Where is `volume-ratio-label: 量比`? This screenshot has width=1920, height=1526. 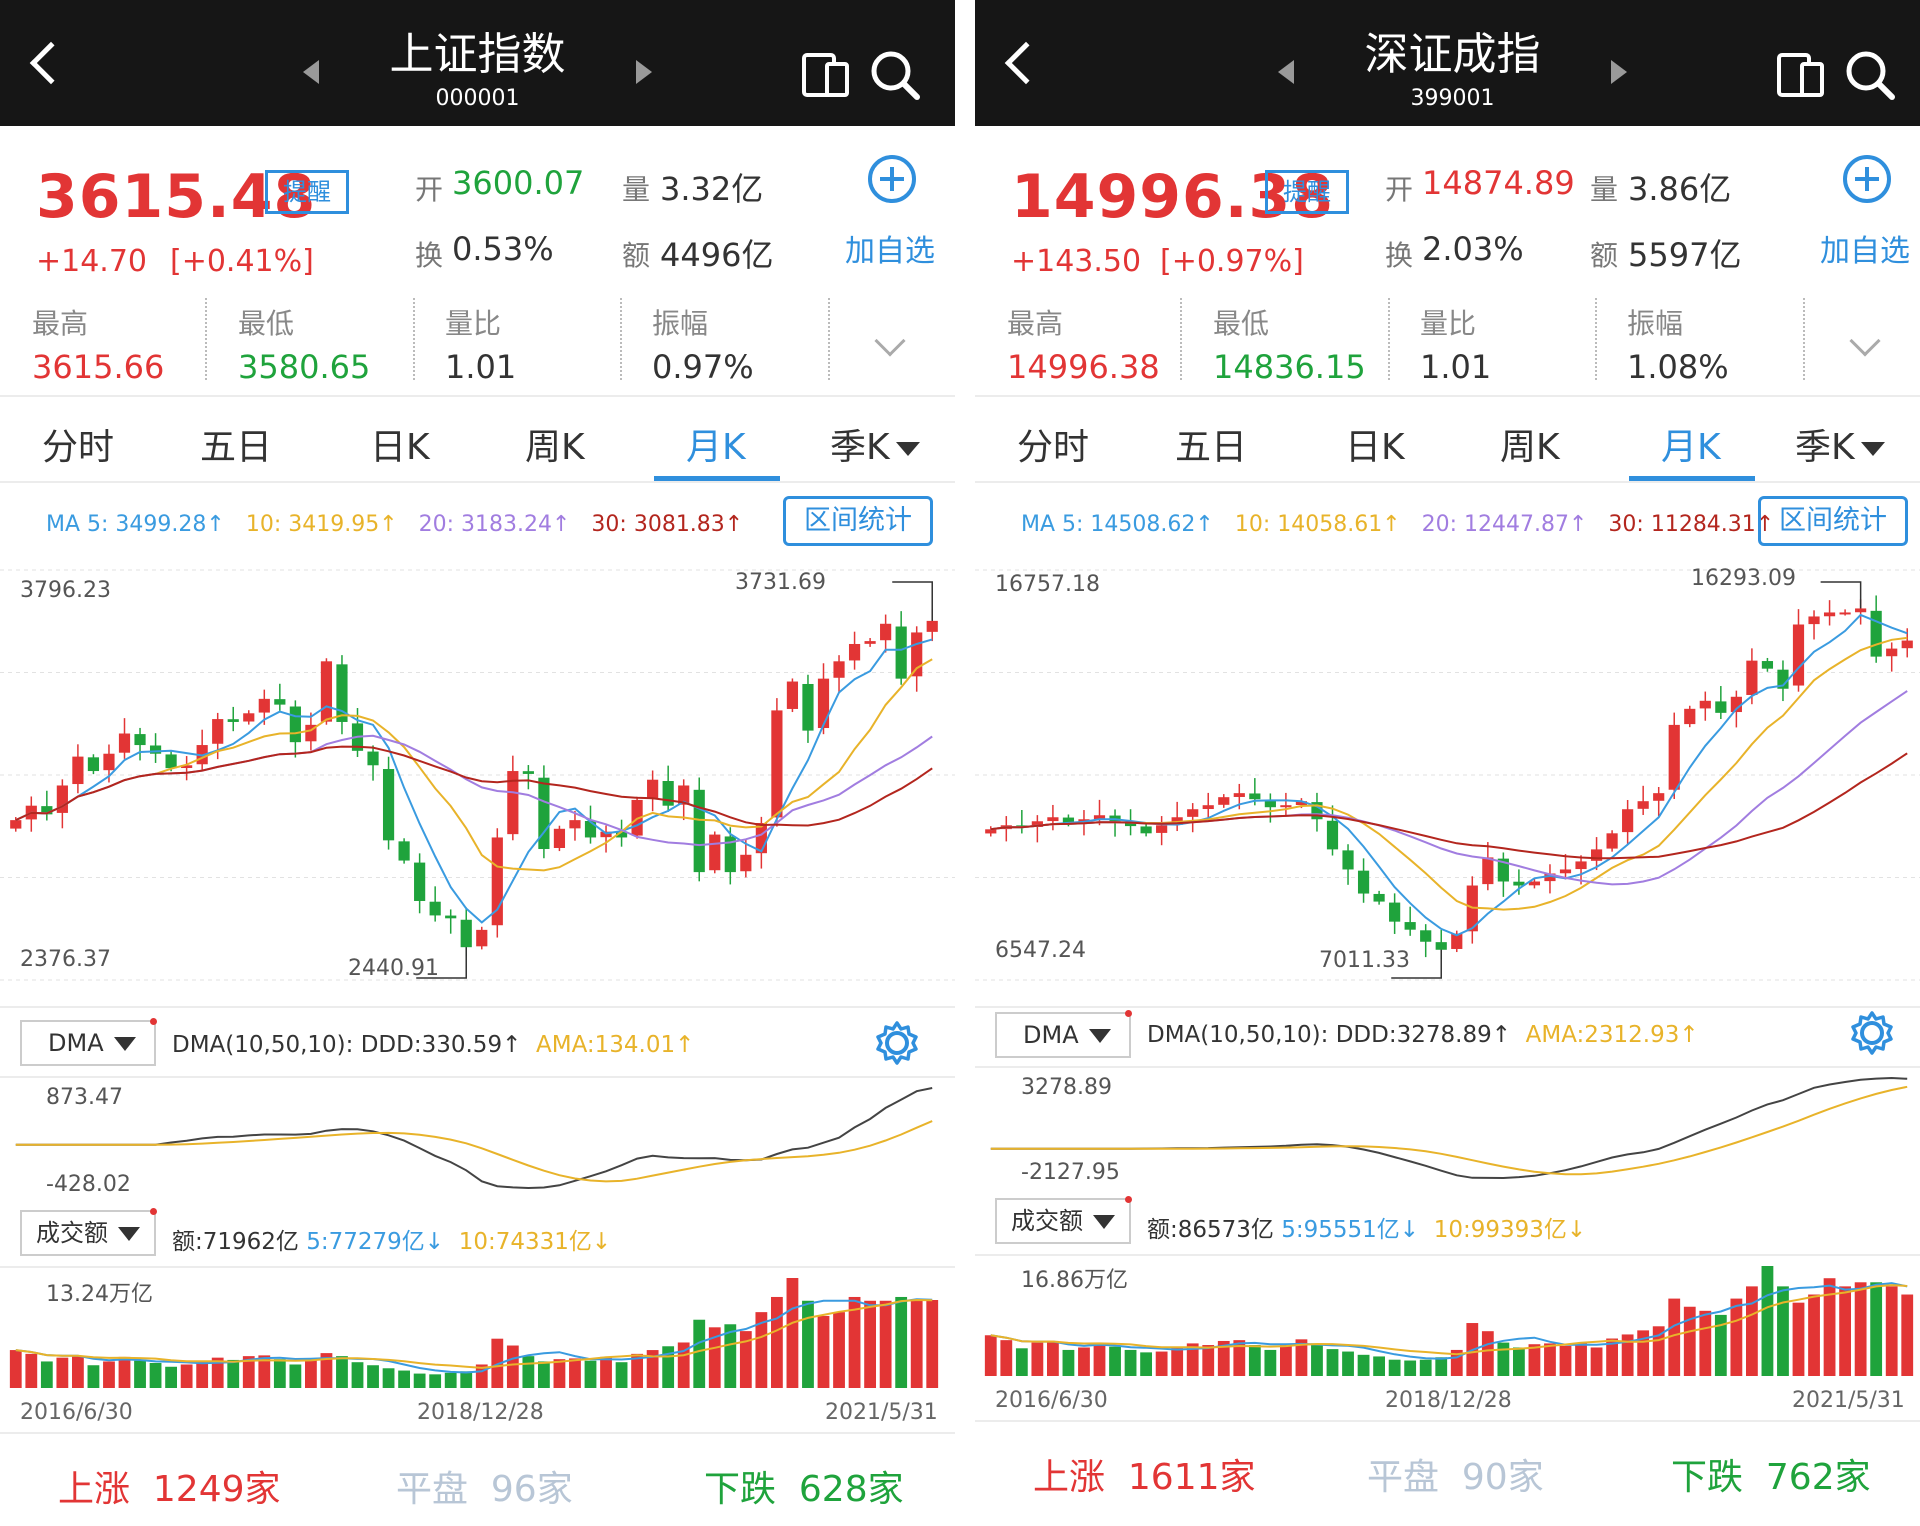
volume-ratio-label: 量比 is located at coordinates (1448, 323).